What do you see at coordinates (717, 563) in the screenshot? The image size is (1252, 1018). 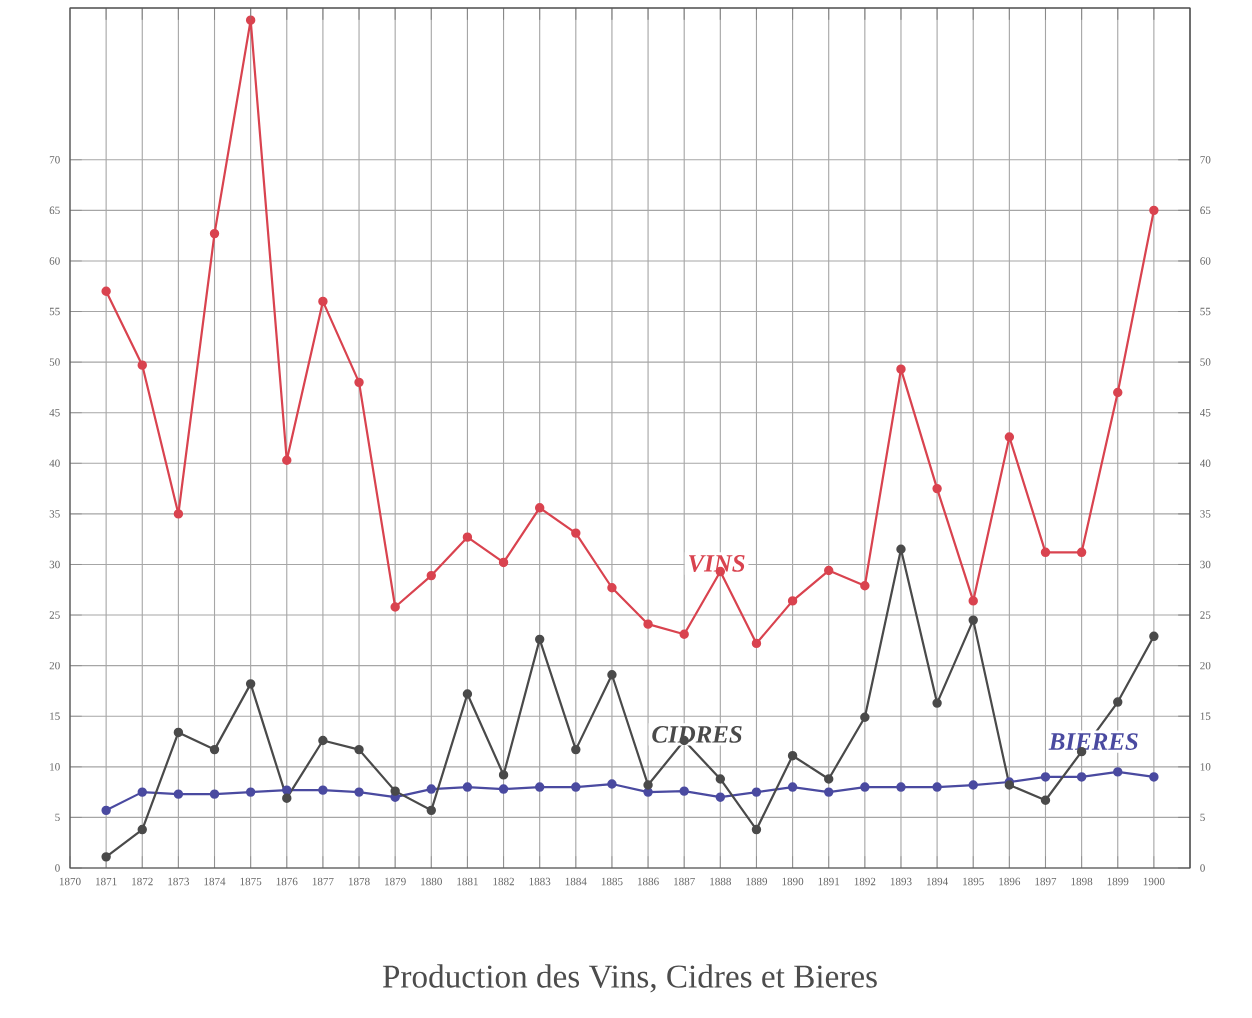 I see `series-label: VINS` at bounding box center [717, 563].